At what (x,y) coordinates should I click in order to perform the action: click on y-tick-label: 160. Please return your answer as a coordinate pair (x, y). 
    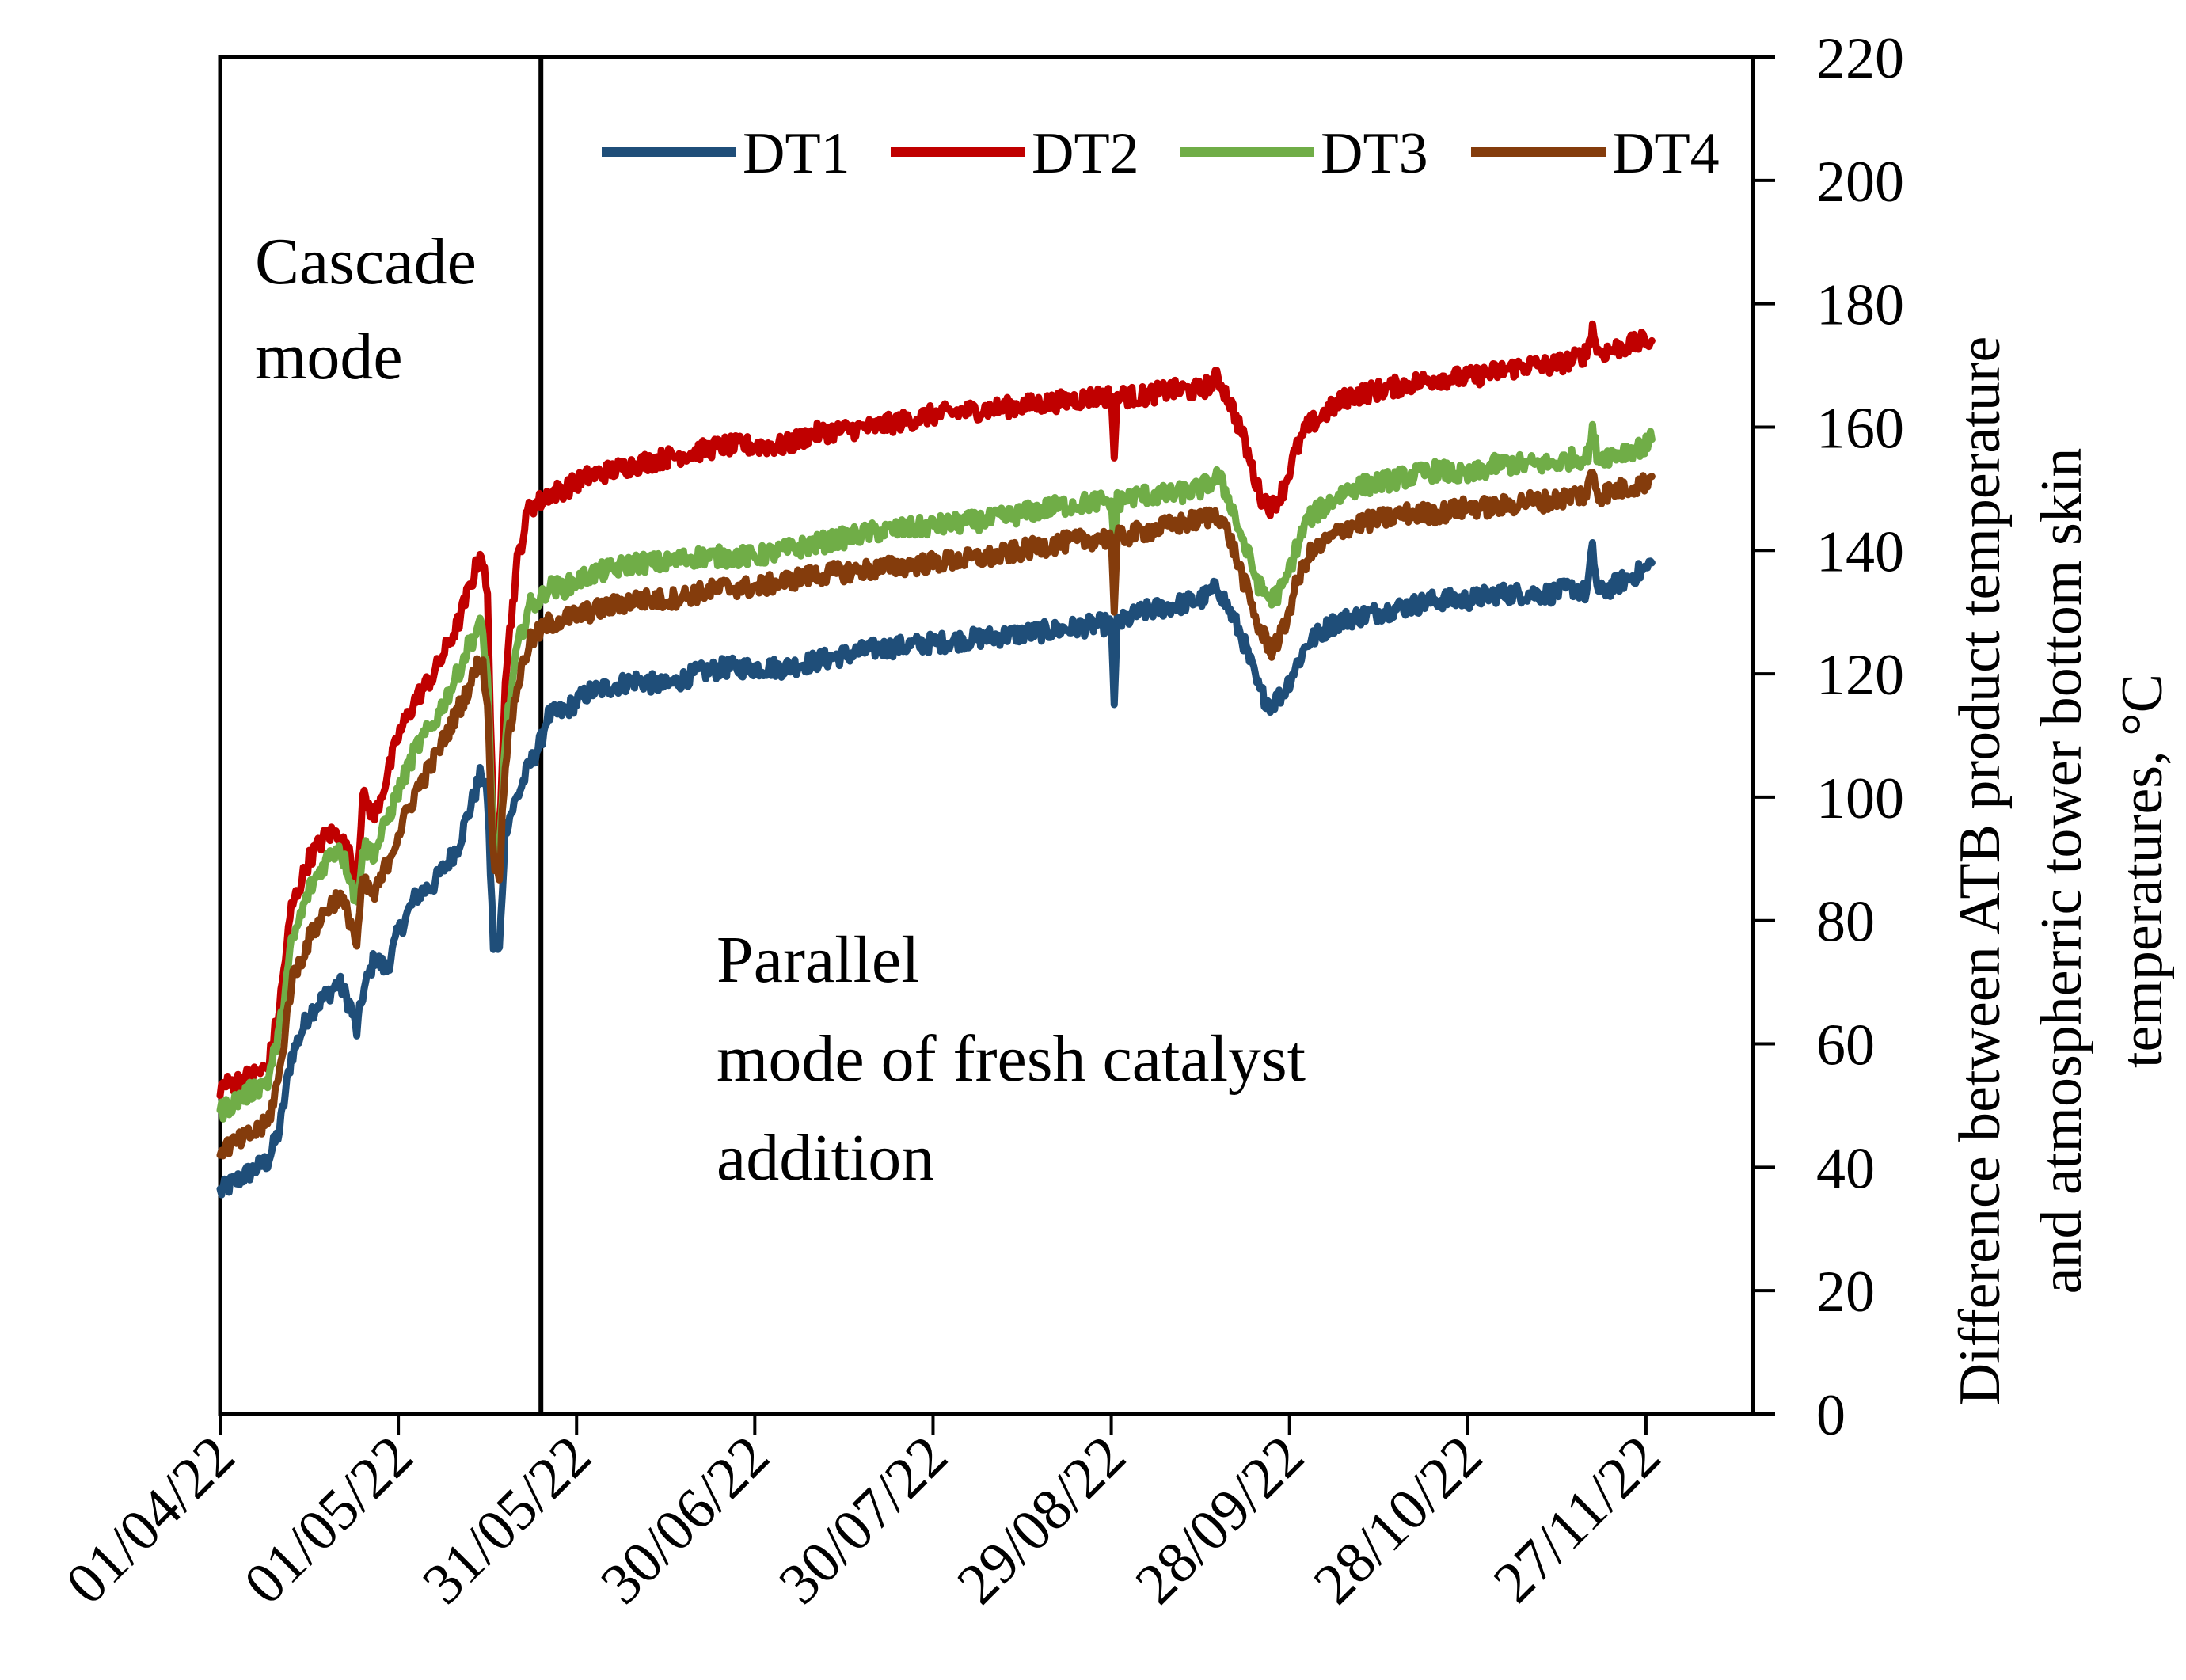
    Looking at the image, I should click on (1860, 428).